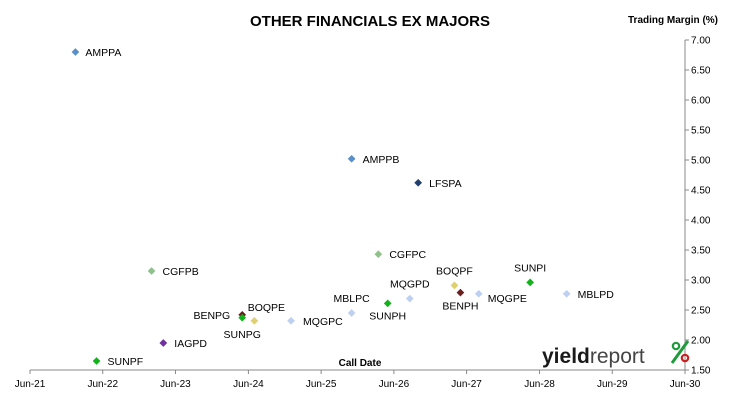 The image size is (731, 401). What do you see at coordinates (378, 254) in the screenshot?
I see `point-marker-cgfpc` at bounding box center [378, 254].